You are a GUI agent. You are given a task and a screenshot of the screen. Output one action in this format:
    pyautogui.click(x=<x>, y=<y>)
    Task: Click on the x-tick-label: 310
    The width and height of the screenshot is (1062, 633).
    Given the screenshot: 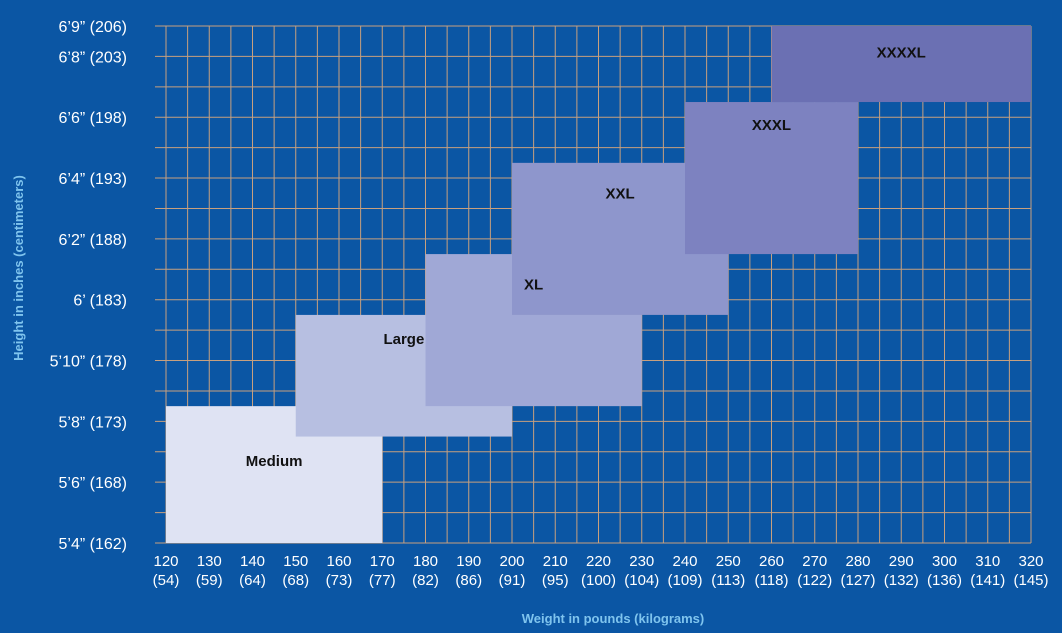 What is the action you would take?
    pyautogui.click(x=987, y=561)
    